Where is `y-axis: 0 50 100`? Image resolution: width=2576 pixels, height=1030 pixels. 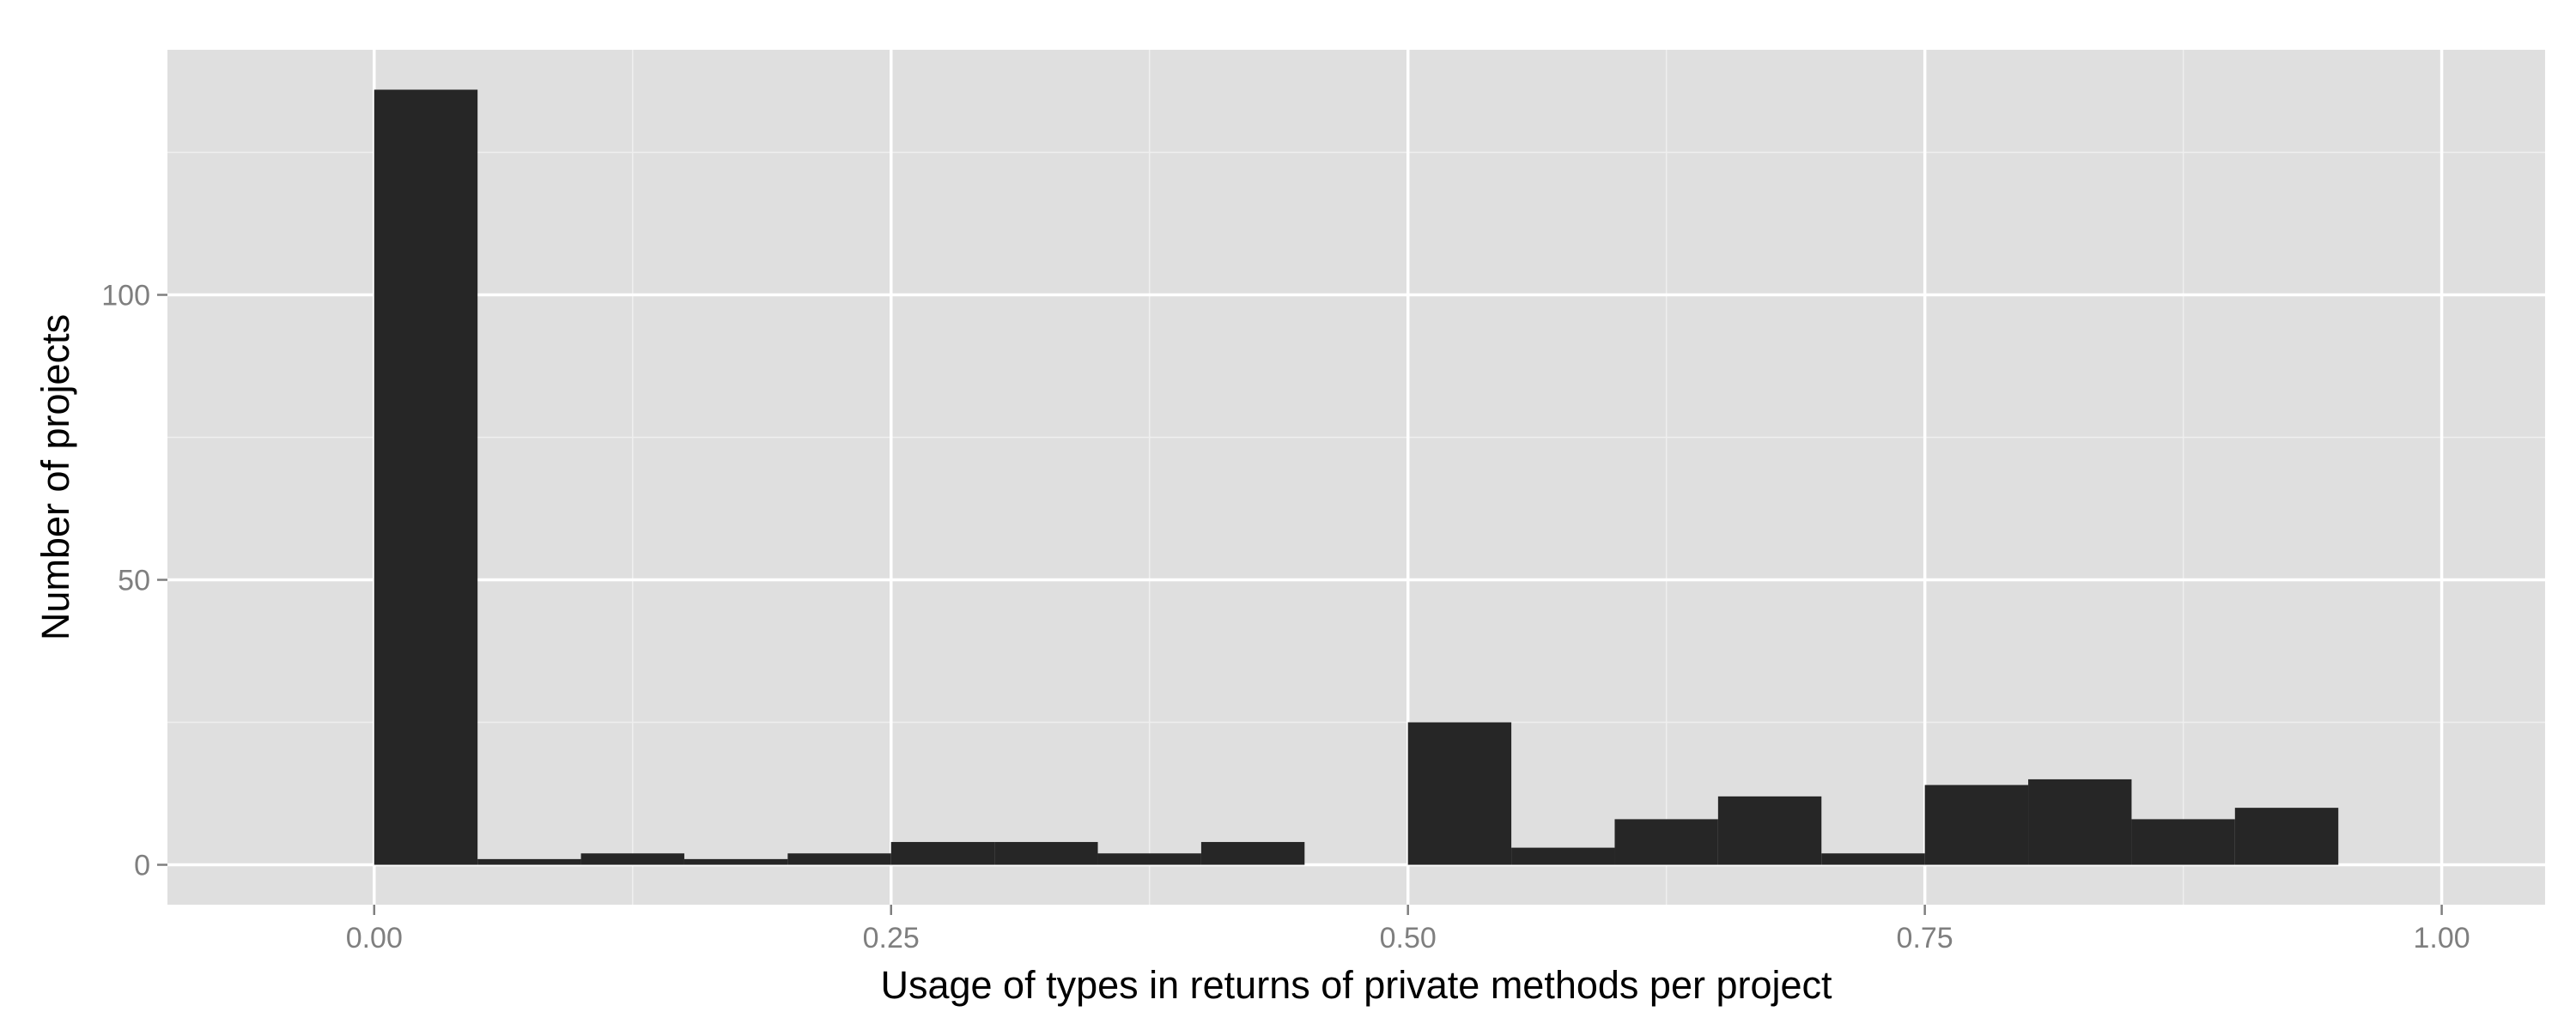
y-axis: 0 50 100 is located at coordinates (134, 581).